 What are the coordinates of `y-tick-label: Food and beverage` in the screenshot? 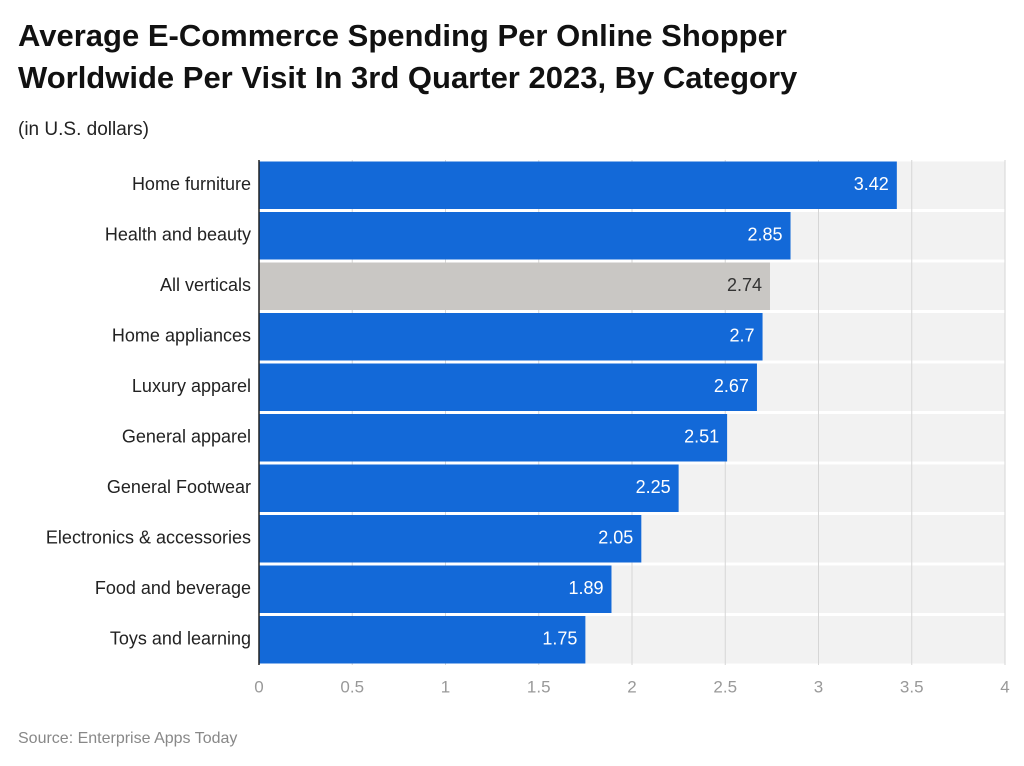 It's located at (173, 588).